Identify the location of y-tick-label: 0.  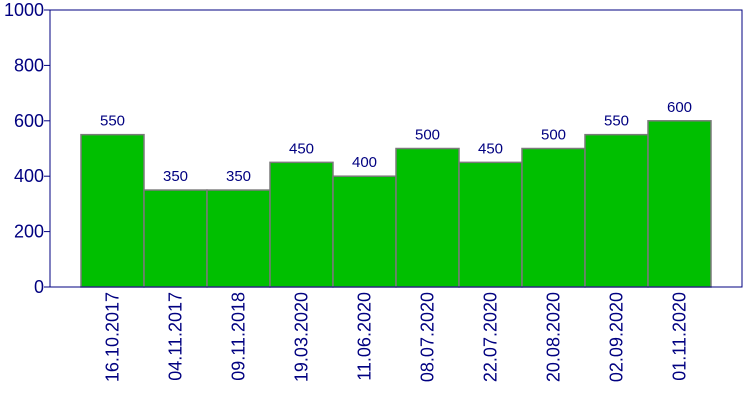
(39, 287).